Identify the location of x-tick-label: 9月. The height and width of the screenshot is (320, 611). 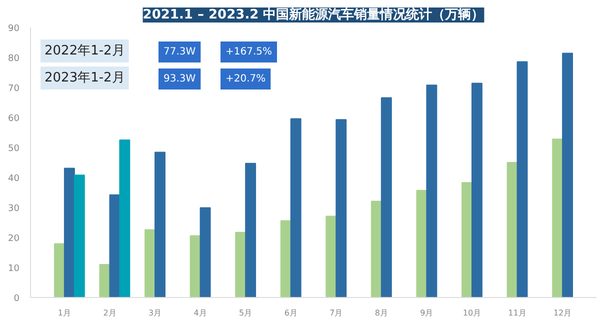
(427, 313).